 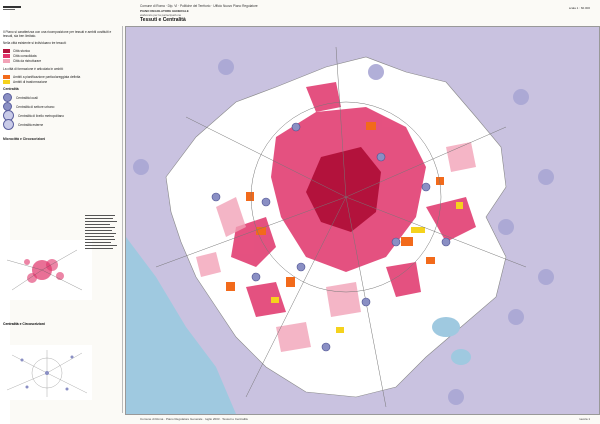 I want to click on header-subtitle: PIANO REGOLATORE GENERALE, so click(x=164, y=11).